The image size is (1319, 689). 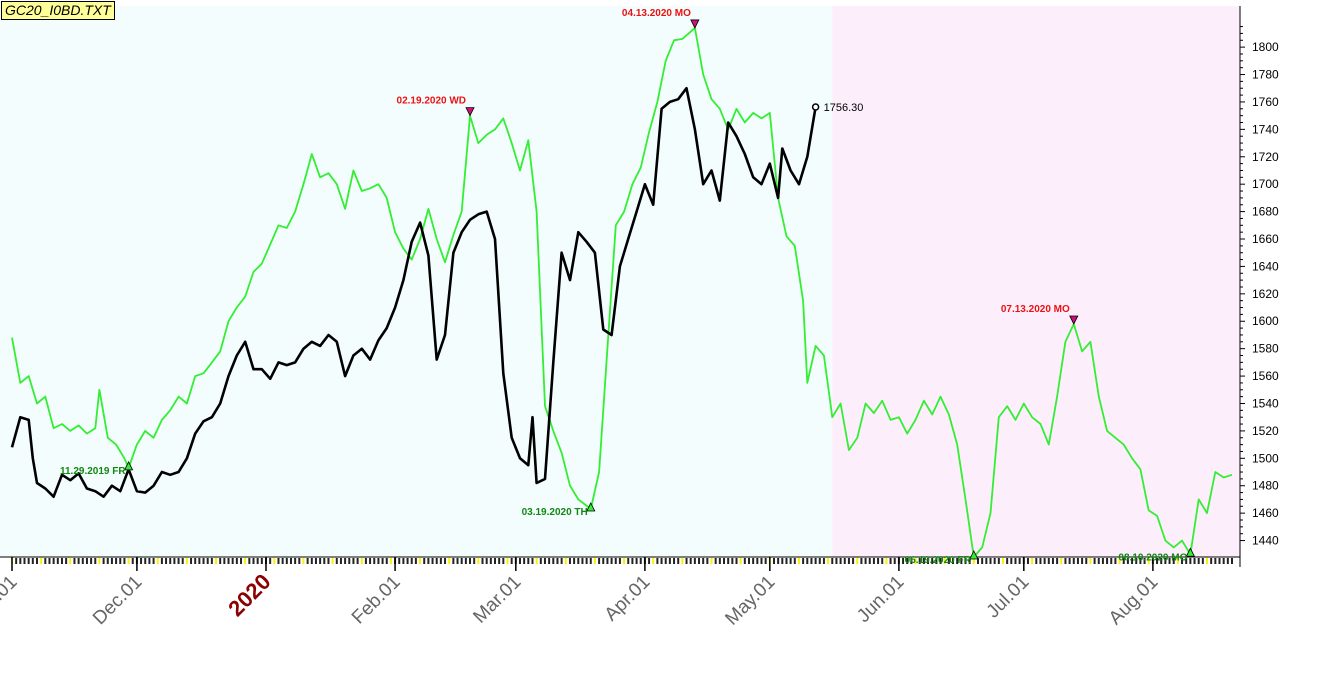 I want to click on high-marker, so click(x=1074, y=320).